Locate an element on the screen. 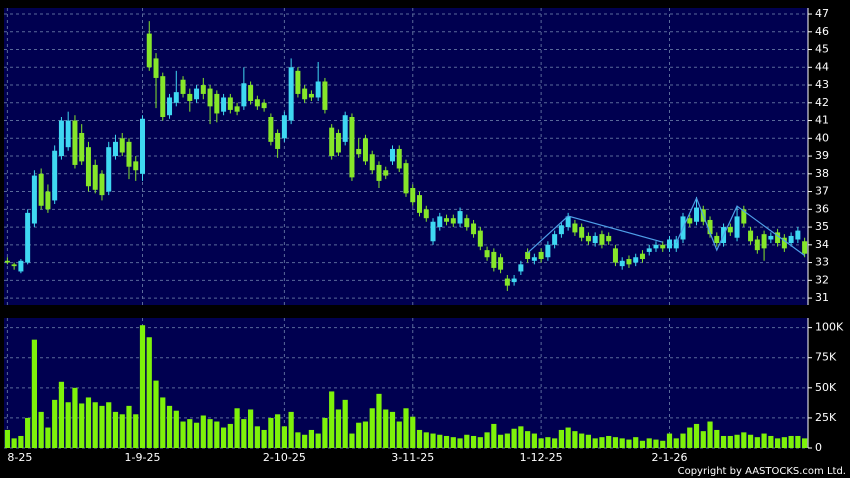 The width and height of the screenshot is (850, 478). y-tick-label: 31 is located at coordinates (822, 297).